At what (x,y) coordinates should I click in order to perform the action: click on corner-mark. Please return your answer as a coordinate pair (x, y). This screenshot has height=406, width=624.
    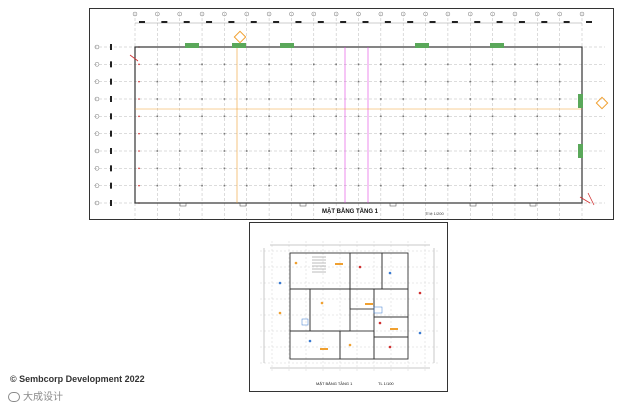
    Looking at the image, I should click on (585, 200).